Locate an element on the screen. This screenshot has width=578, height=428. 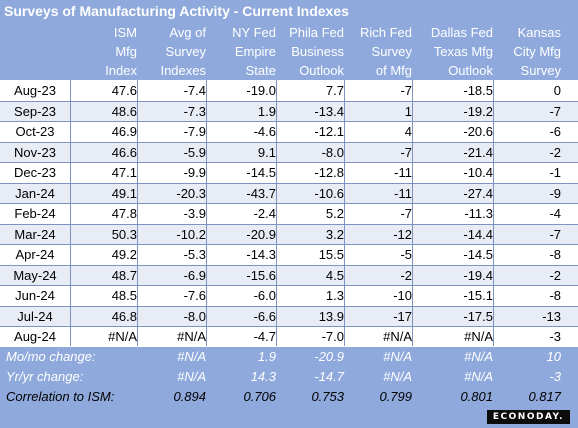
table-cell: 1.9 is located at coordinates (266, 111).